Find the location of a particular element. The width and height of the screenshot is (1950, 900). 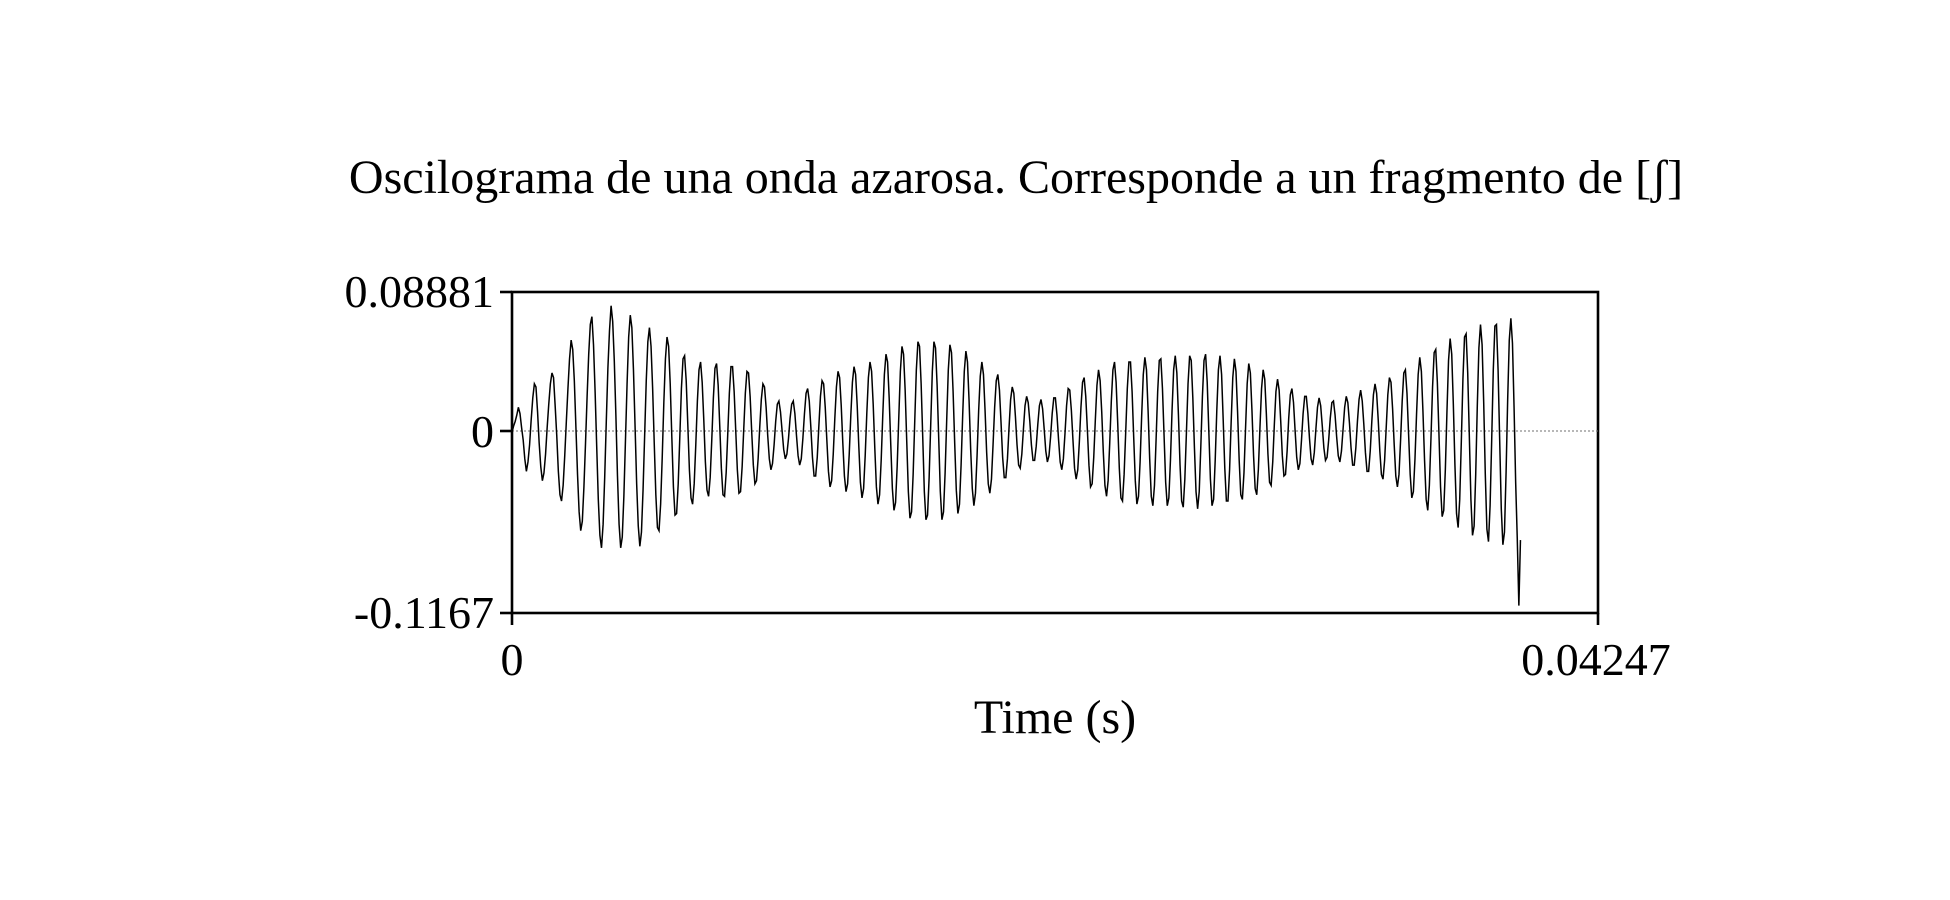

y-tick-label-min: -0.1167 is located at coordinates (424, 612).